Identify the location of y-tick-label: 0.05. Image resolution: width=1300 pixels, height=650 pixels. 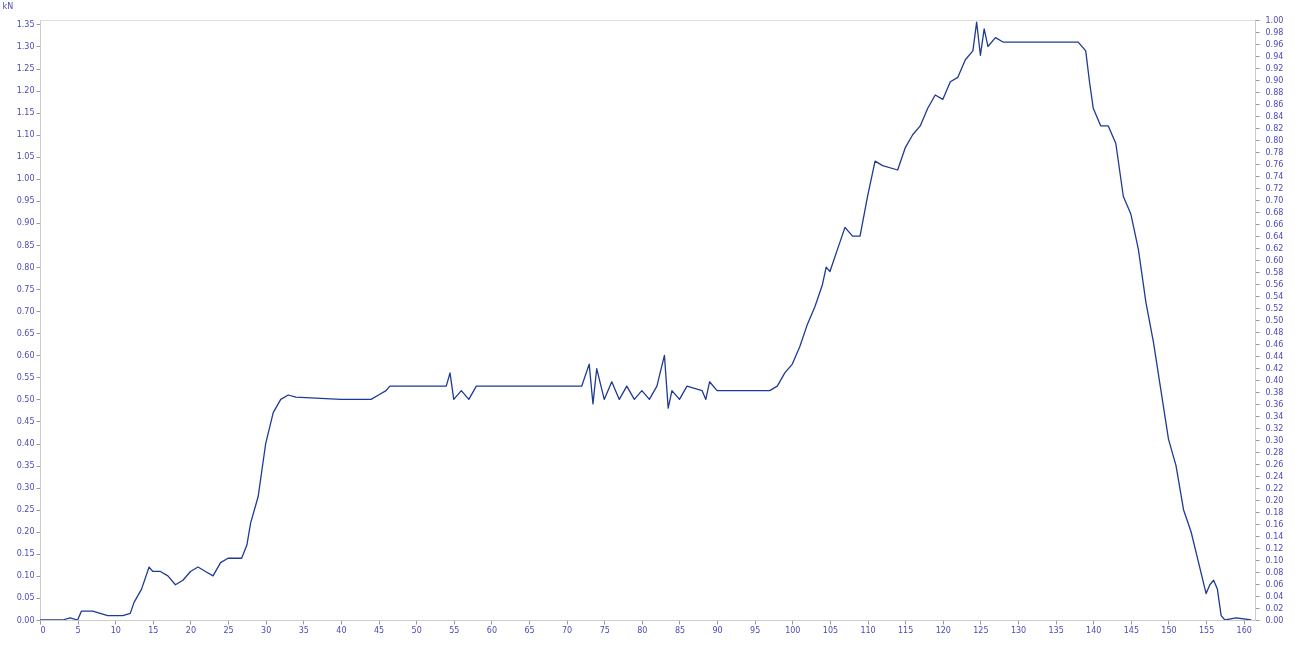
(25, 598).